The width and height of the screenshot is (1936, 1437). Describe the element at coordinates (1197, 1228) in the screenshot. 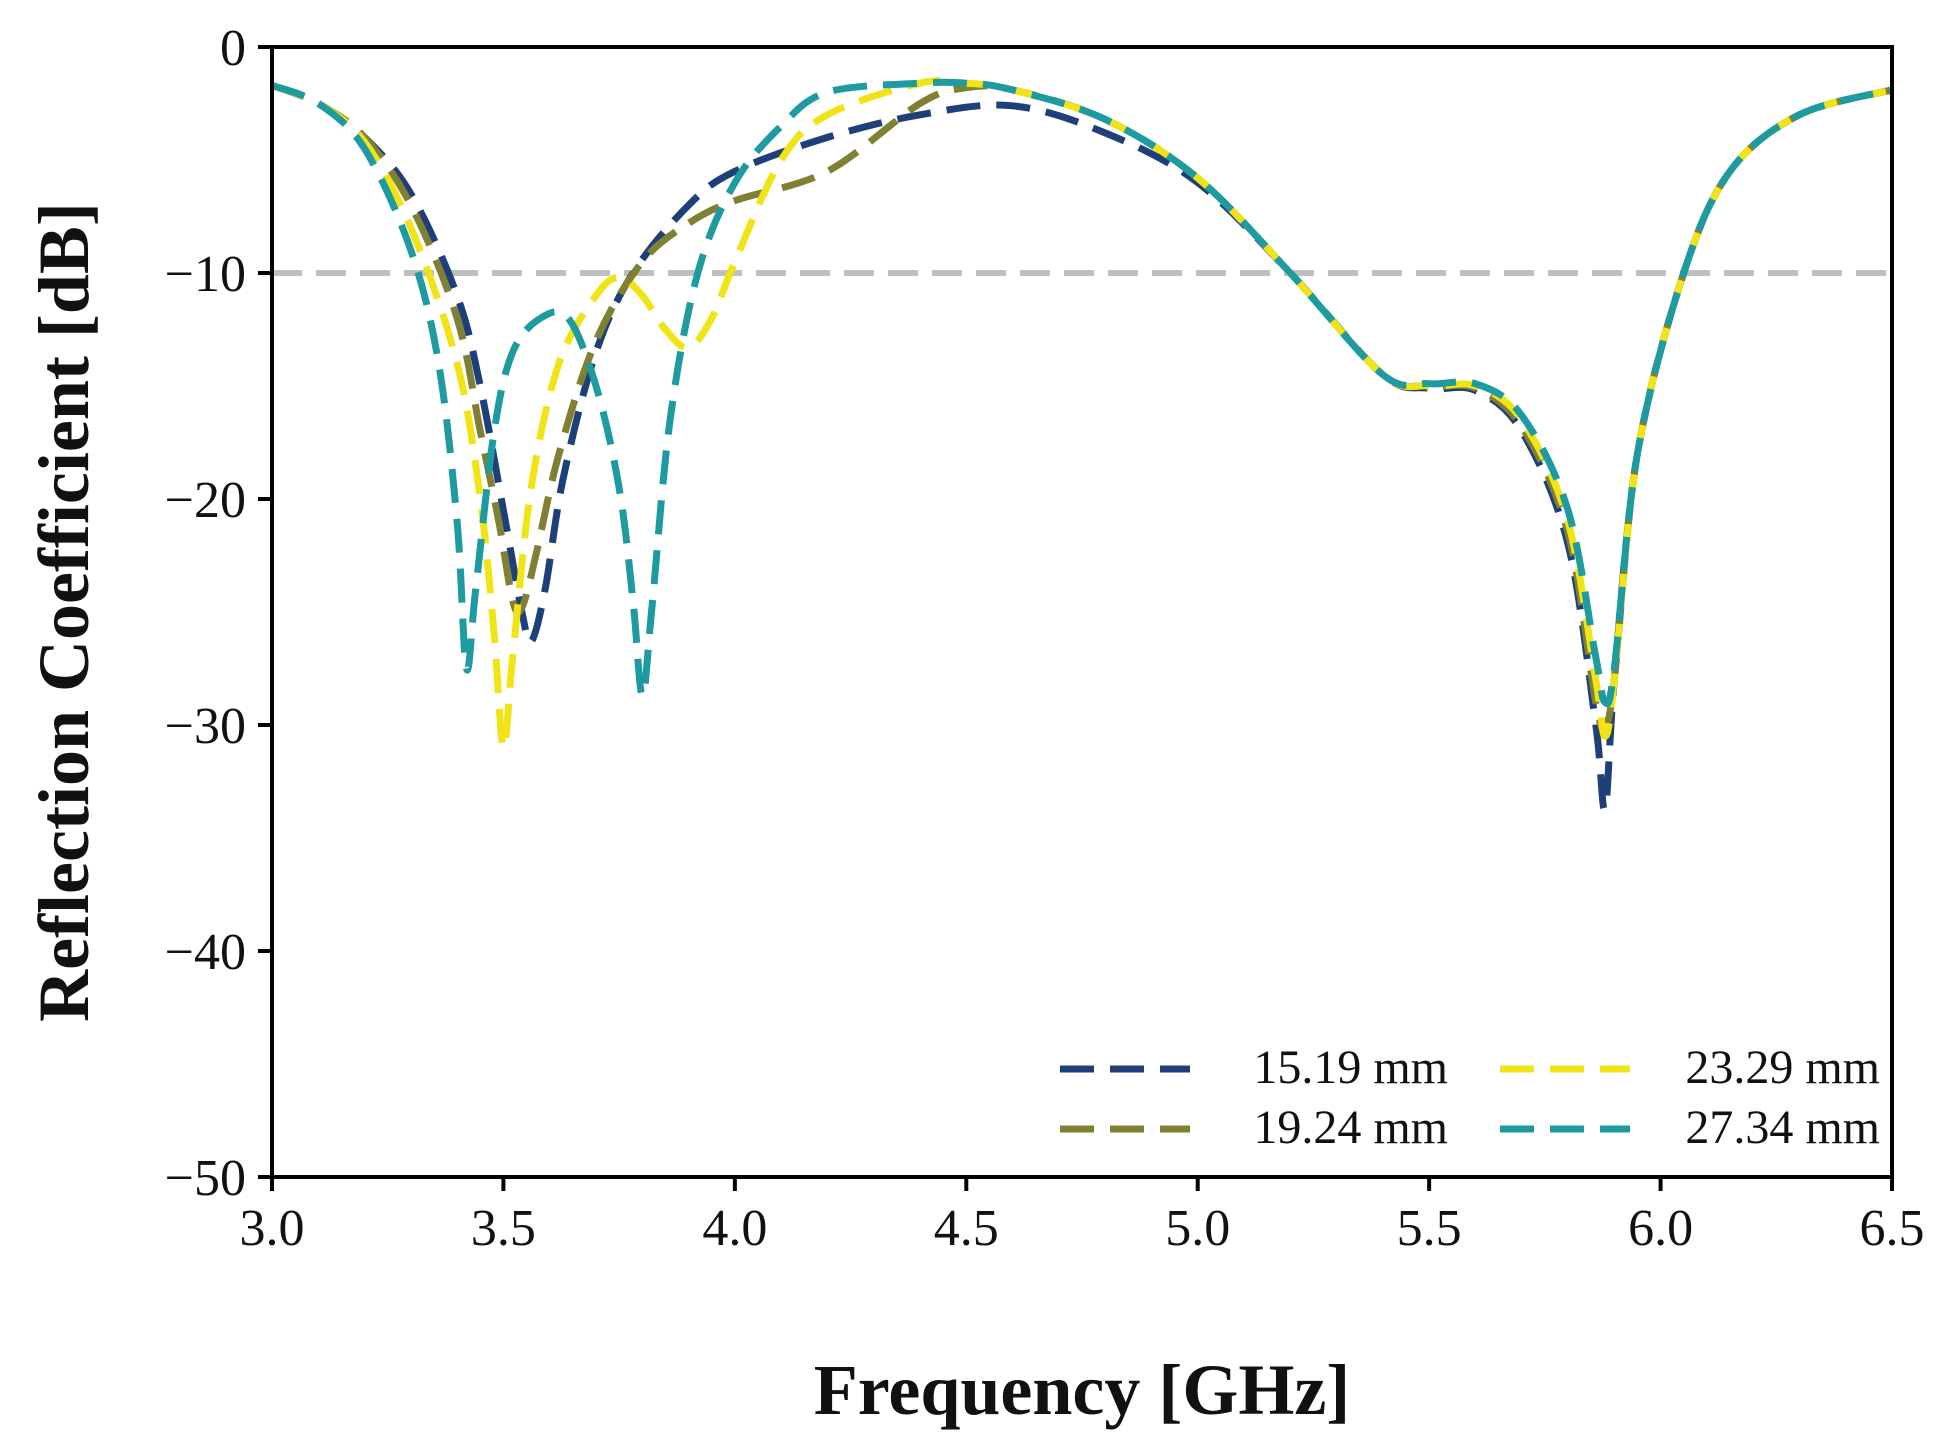

I see `x-tick-label: 5.0` at that location.